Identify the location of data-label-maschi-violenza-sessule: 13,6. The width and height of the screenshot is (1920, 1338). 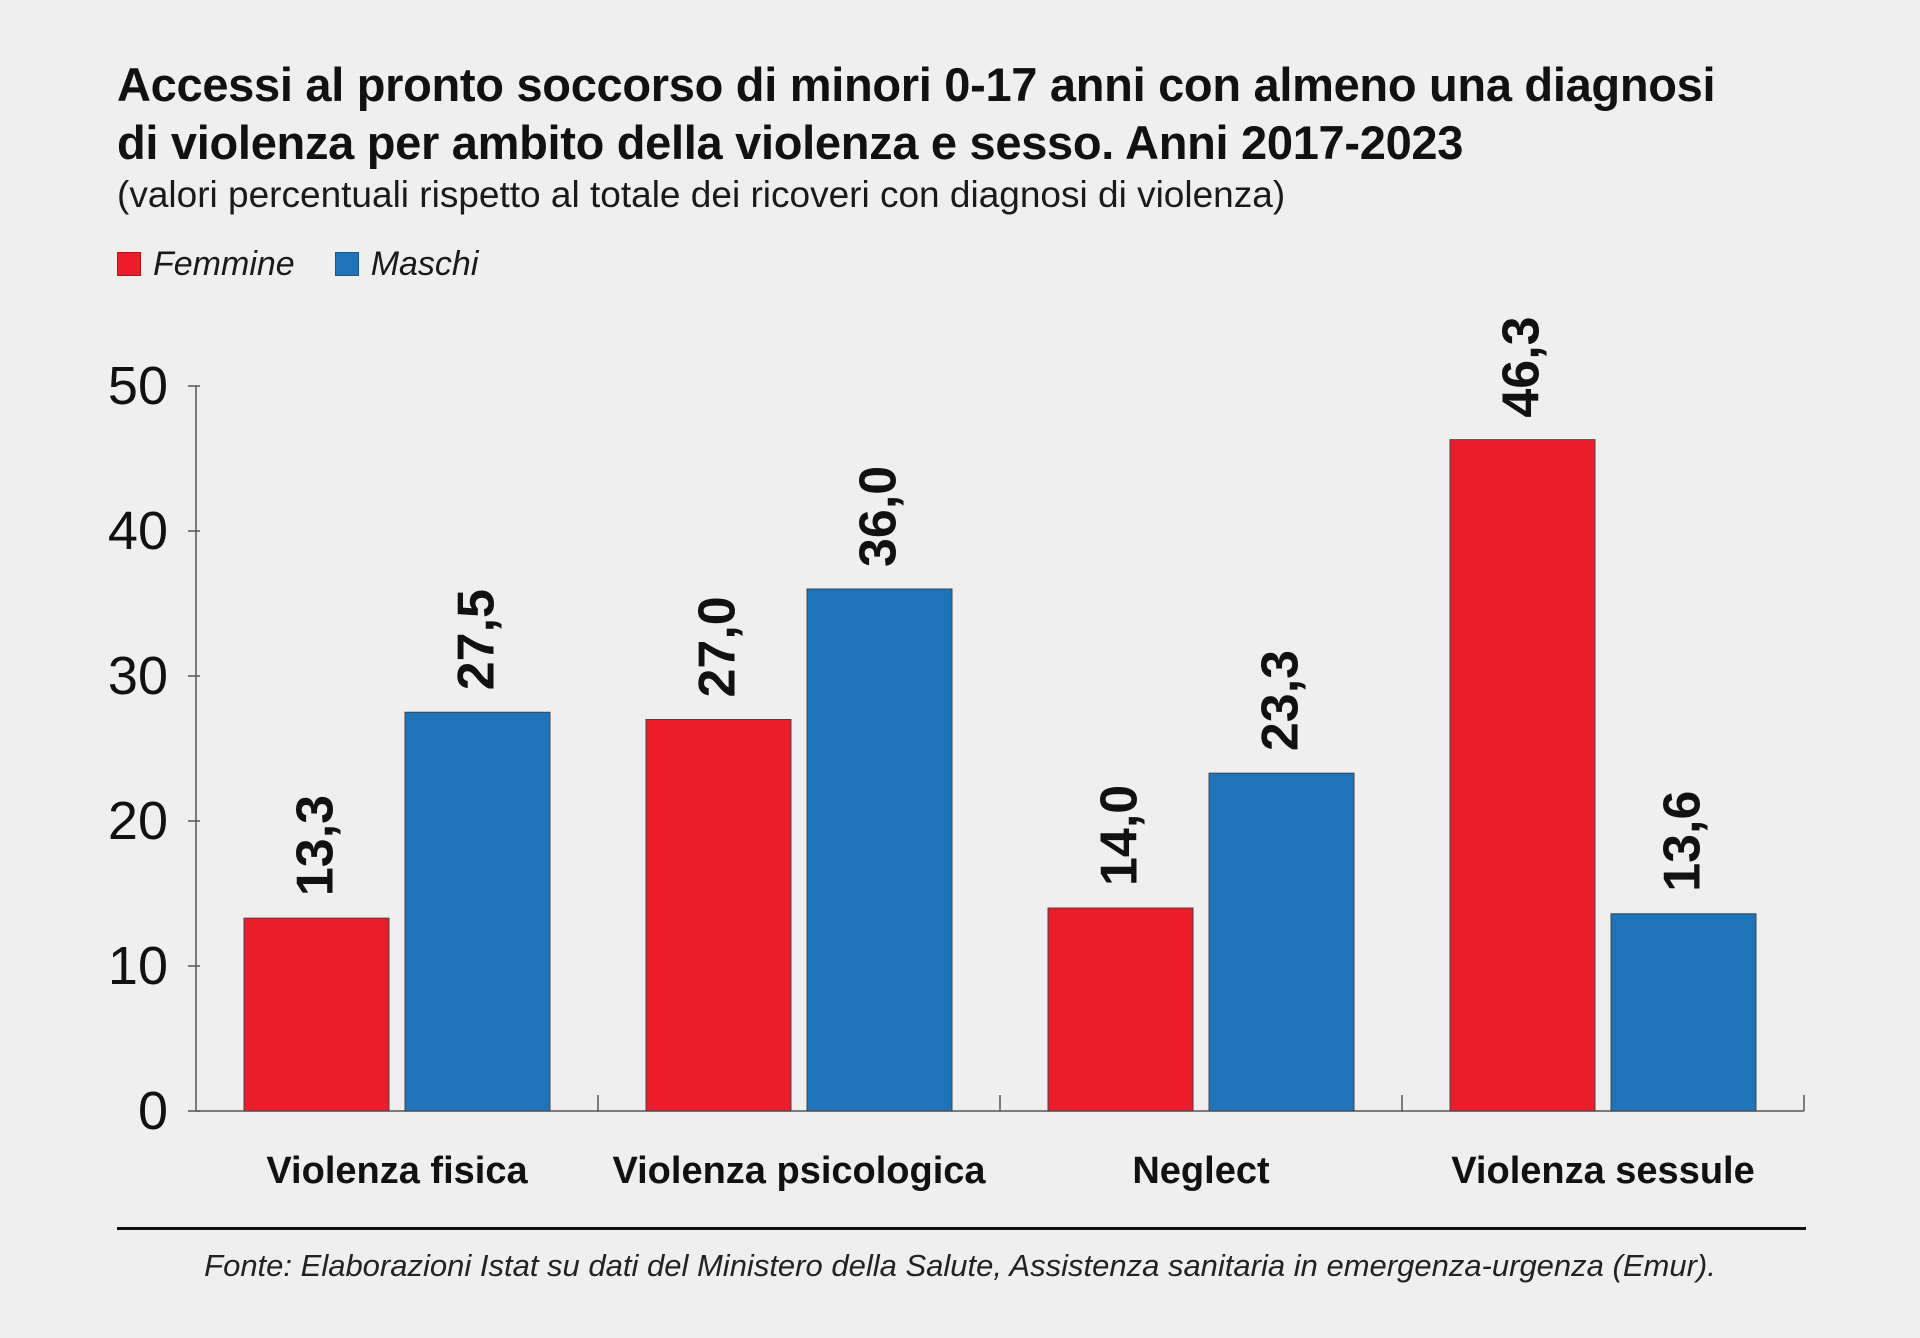
(1683, 841).